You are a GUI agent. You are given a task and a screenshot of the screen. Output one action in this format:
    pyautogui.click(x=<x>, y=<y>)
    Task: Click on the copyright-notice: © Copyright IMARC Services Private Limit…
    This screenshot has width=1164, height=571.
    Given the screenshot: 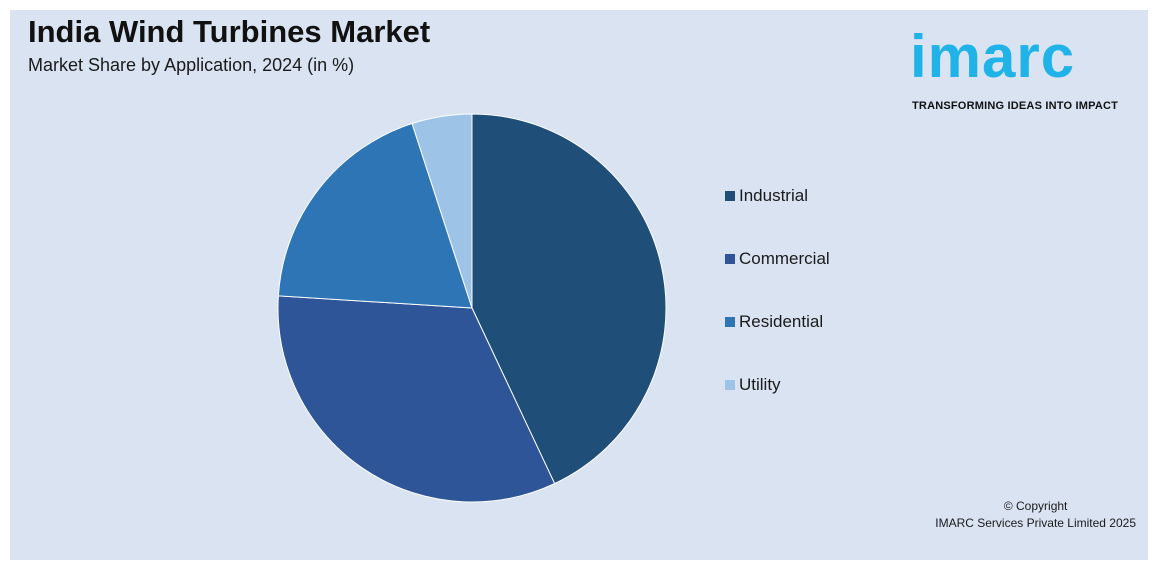 What is the action you would take?
    pyautogui.click(x=1035, y=515)
    